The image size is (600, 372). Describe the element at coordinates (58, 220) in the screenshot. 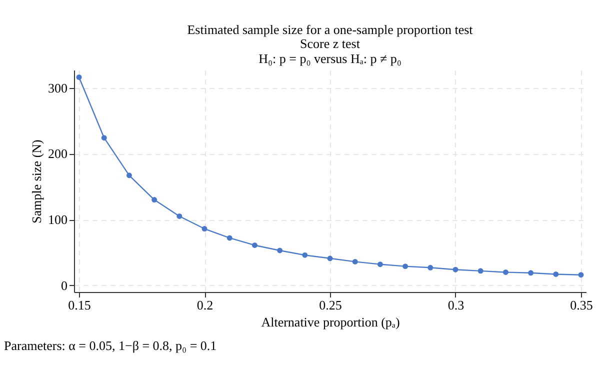

I see `y-tick-label: 100` at that location.